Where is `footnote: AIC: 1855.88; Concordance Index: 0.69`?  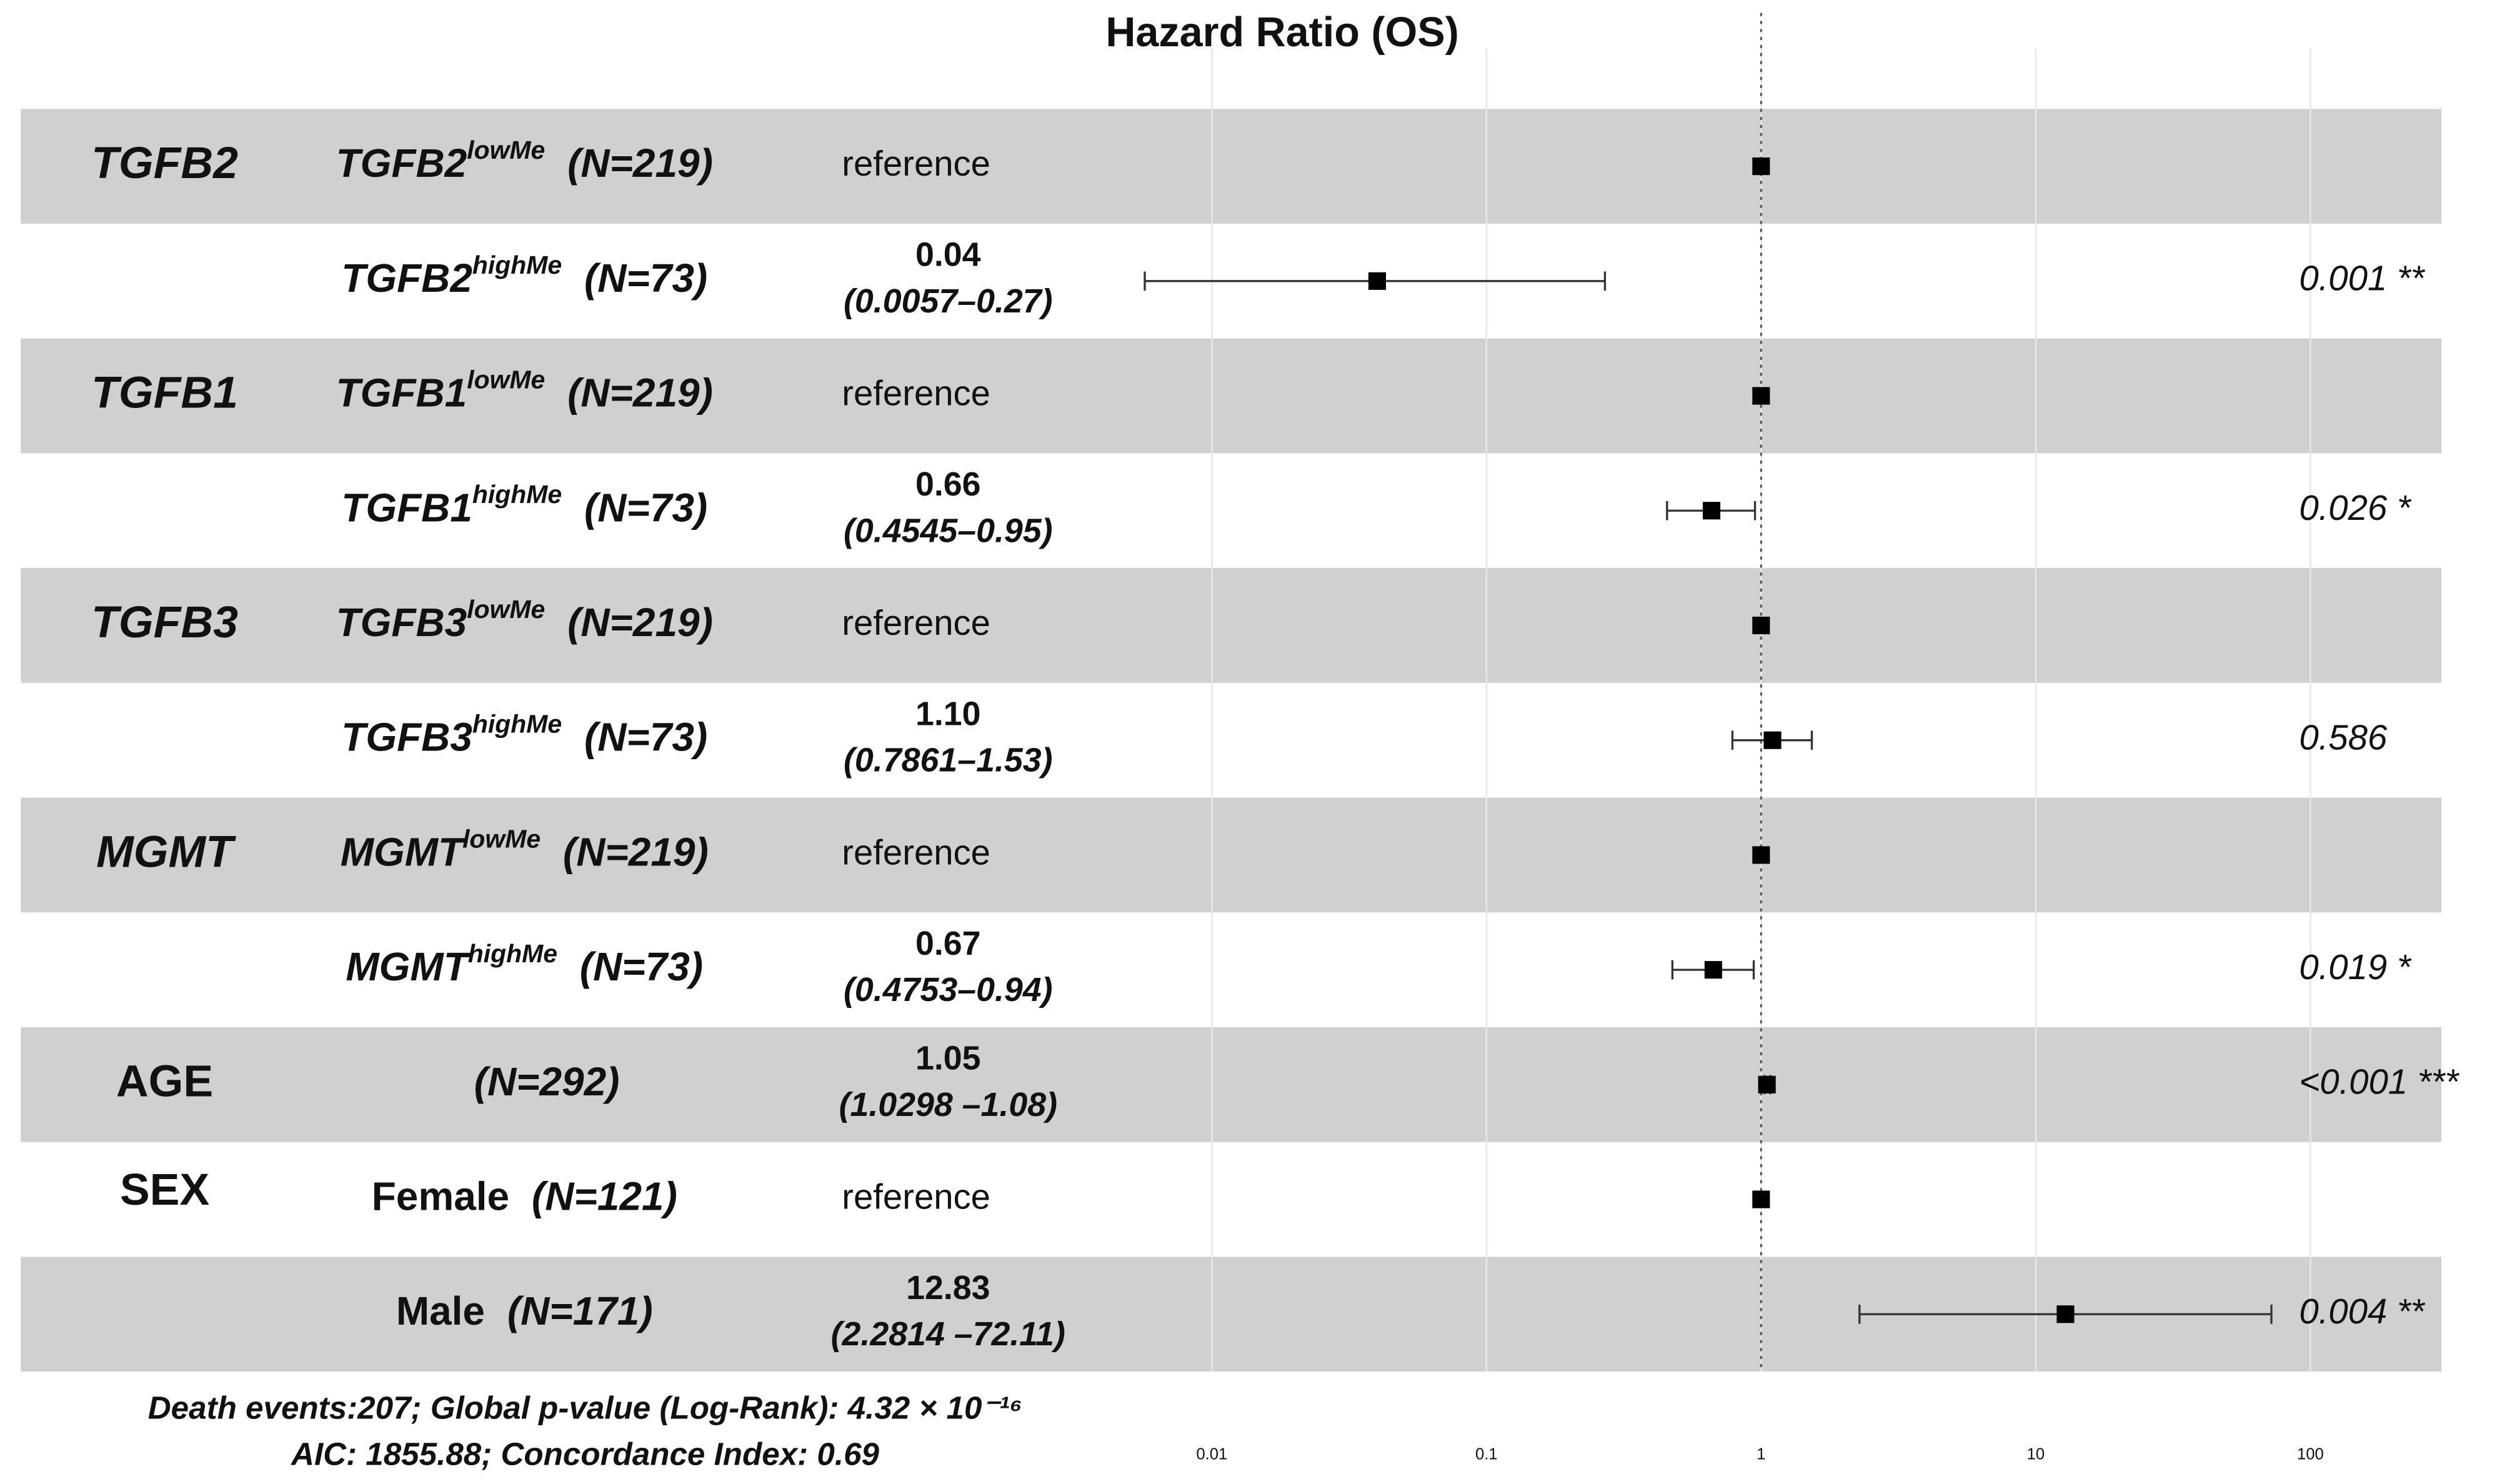 footnote: AIC: 1855.88; Concordance Index: 0.69 is located at coordinates (585, 1454).